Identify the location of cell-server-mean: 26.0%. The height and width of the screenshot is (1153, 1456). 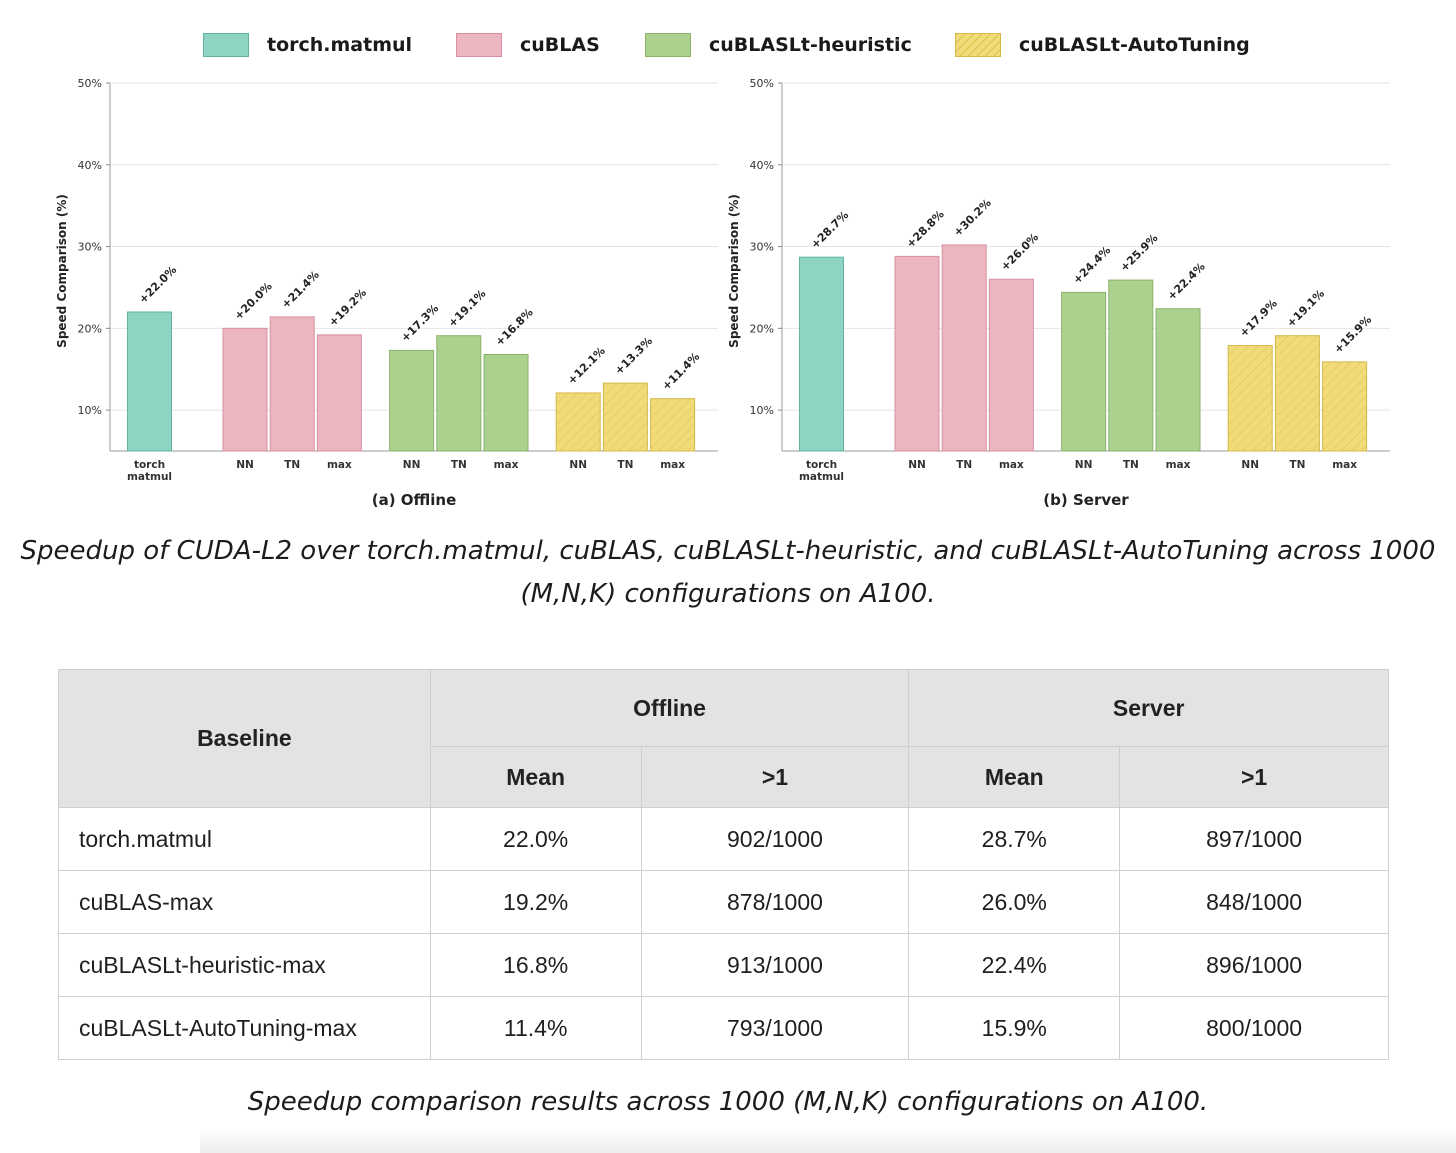
(1014, 902).